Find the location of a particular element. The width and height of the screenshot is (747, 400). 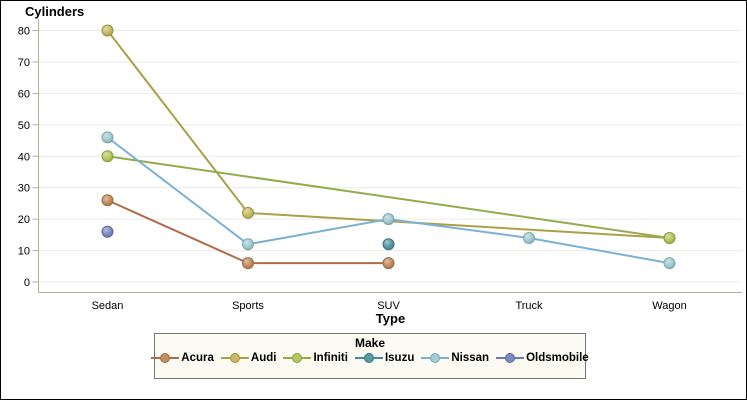

legend-item: Acura is located at coordinates (182, 358).